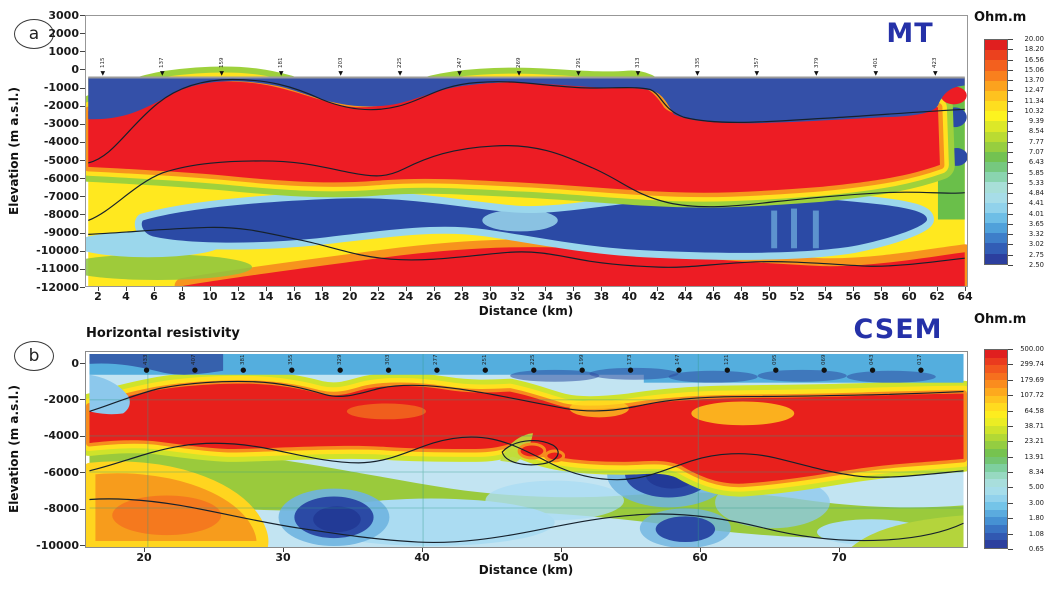 The image size is (1050, 595). Describe the element at coordinates (769, 296) in the screenshot. I see `x-tick-label: 50` at that location.